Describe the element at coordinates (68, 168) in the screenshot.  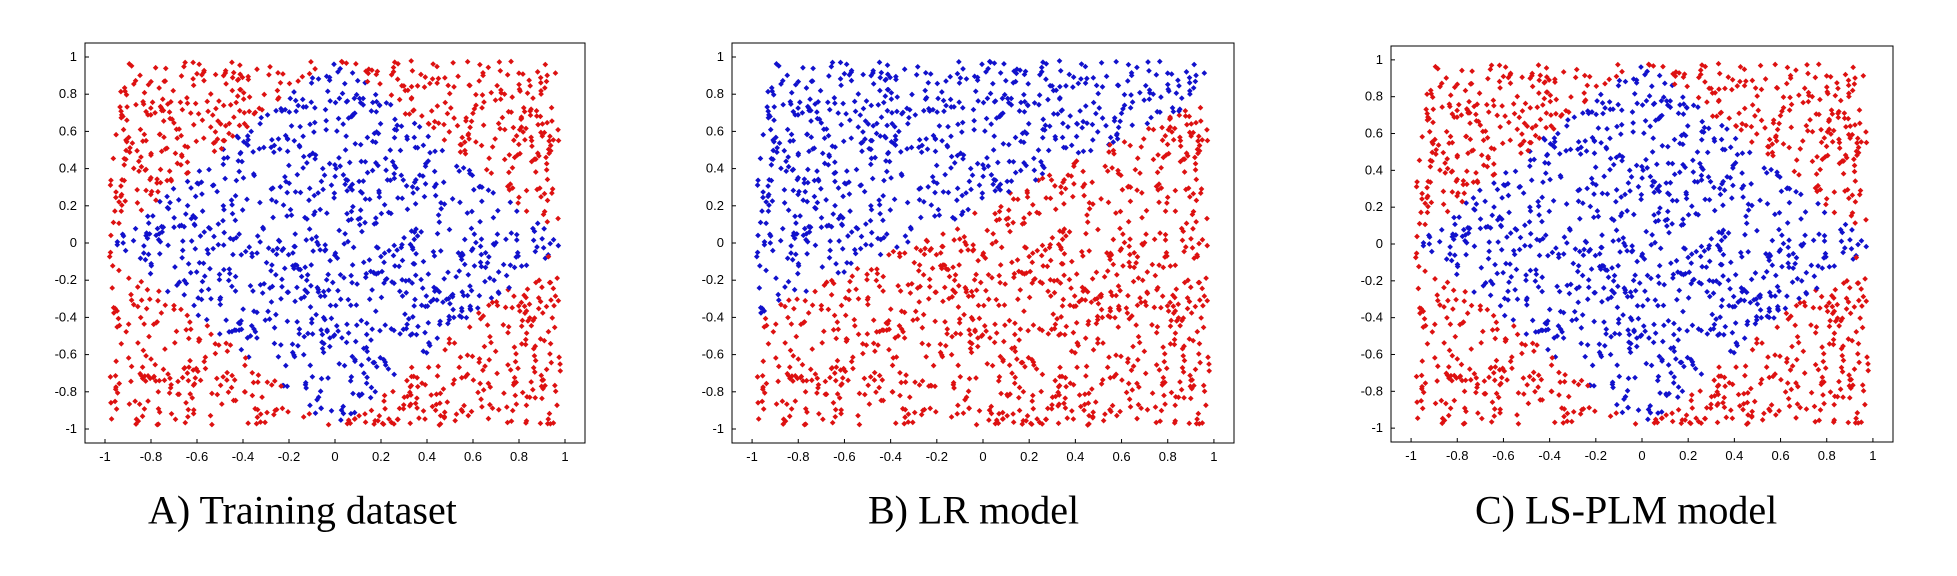
I see `y-tick-label: 0.4` at that location.